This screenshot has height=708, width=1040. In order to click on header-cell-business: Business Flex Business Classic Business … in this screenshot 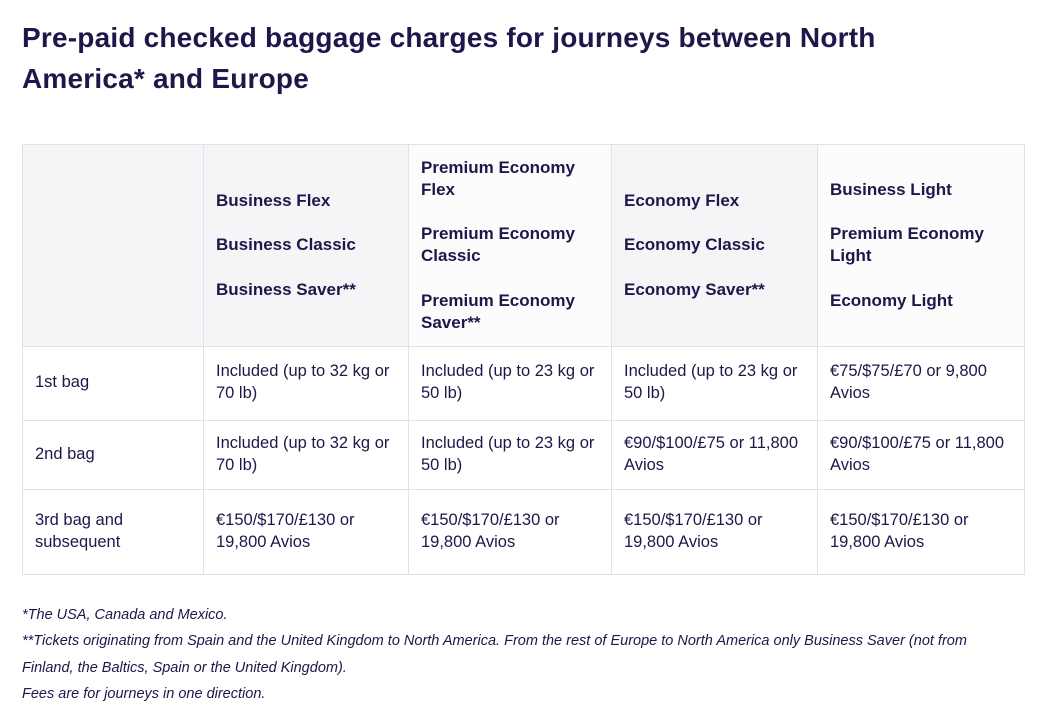, I will do `click(306, 245)`.